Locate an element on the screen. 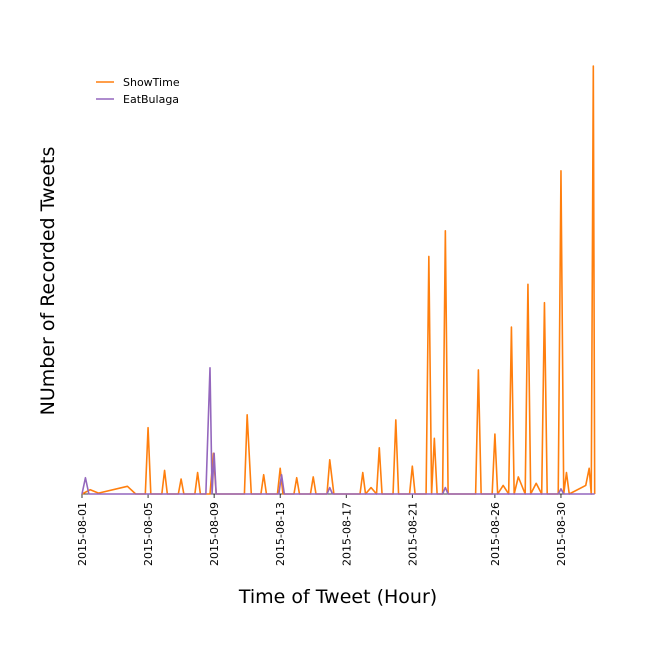 This screenshot has height=660, width=660. legend: ShowTime EatBulaga is located at coordinates (138, 91).